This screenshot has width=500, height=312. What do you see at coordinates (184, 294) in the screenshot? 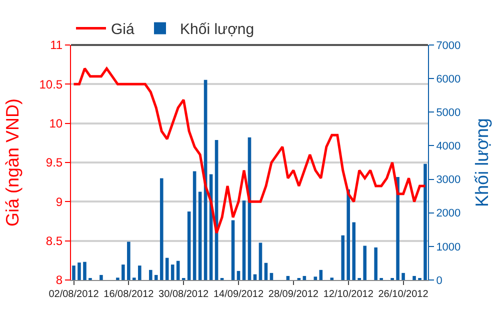
I see `x-tick-label: 30/08/2012` at bounding box center [184, 294].